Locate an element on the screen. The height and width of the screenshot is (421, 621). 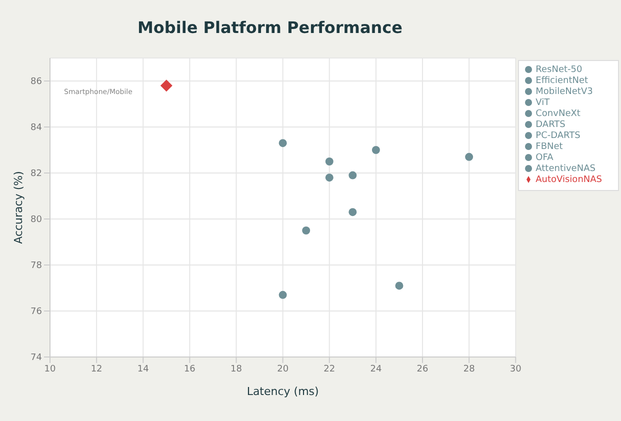
legend-label: ResNet-50 is located at coordinates (559, 70).